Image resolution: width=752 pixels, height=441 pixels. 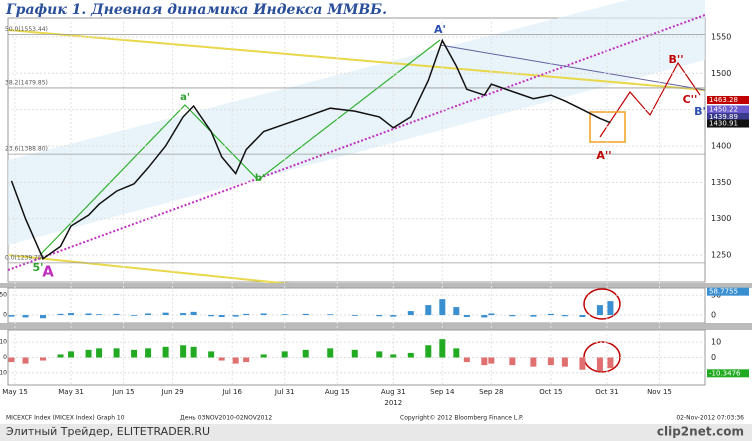 What do you see at coordinates (108, 431) in the screenshot?
I see `footer-site: Элитный Трейдер, ELITETRADER.RU` at bounding box center [108, 431].